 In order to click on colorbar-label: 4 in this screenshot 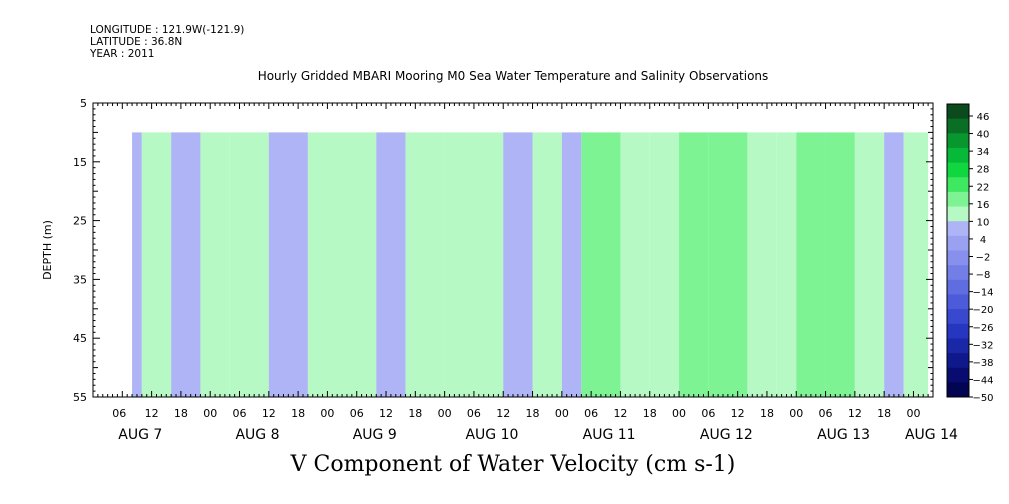, I will do `click(983, 240)`.